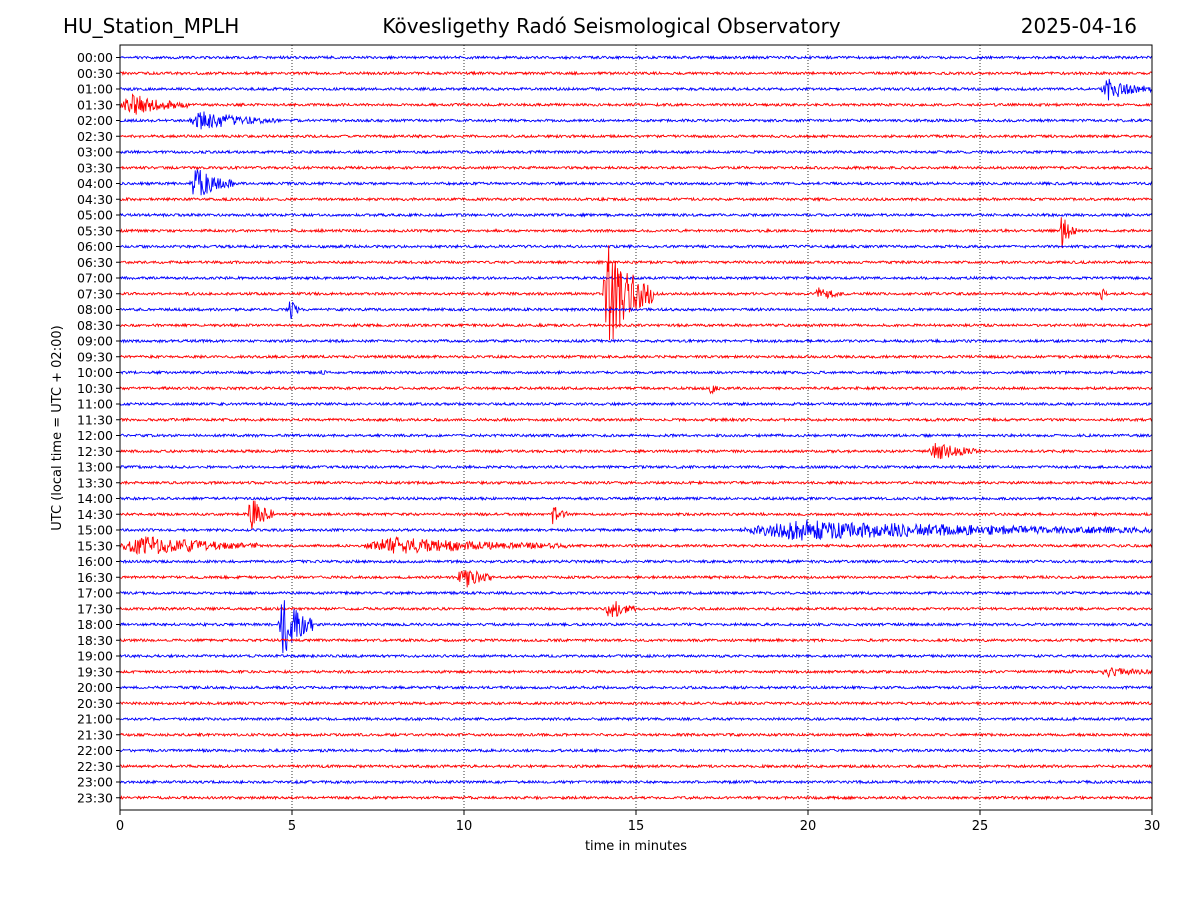 The height and width of the screenshot is (900, 1200). What do you see at coordinates (95, 734) in the screenshot?
I see `row-label: 21:30` at bounding box center [95, 734].